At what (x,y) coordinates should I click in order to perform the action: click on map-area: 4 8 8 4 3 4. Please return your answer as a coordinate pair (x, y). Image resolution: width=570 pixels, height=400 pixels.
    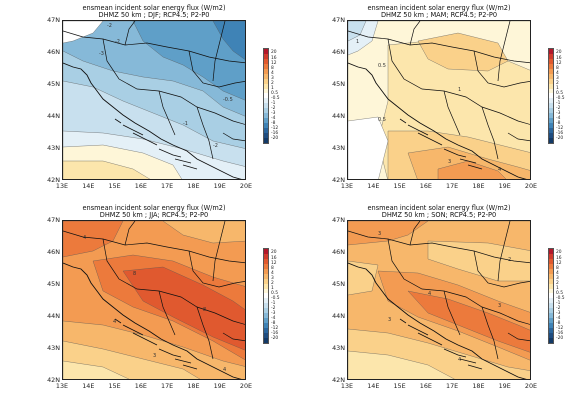
    Looking at the image, I should click on (154, 300).